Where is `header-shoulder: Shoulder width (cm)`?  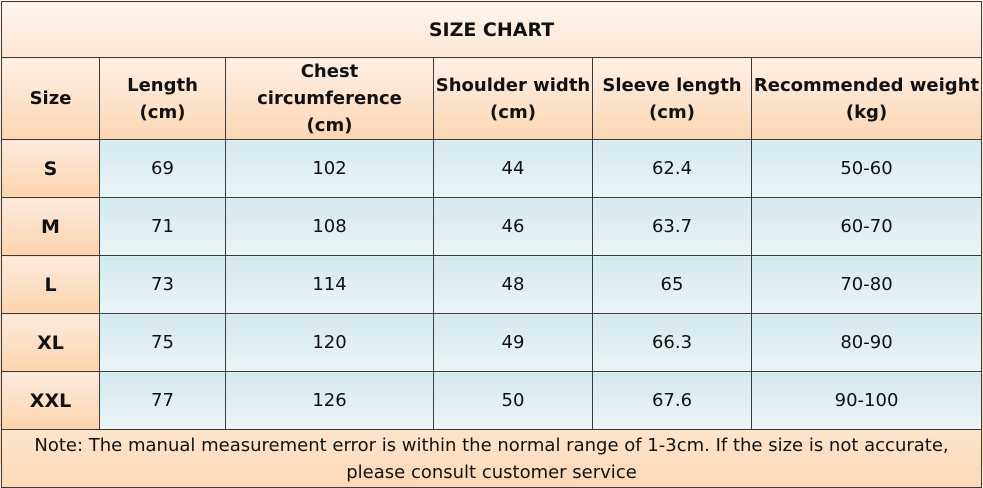
header-shoulder: Shoulder width (cm) is located at coordinates (513, 98).